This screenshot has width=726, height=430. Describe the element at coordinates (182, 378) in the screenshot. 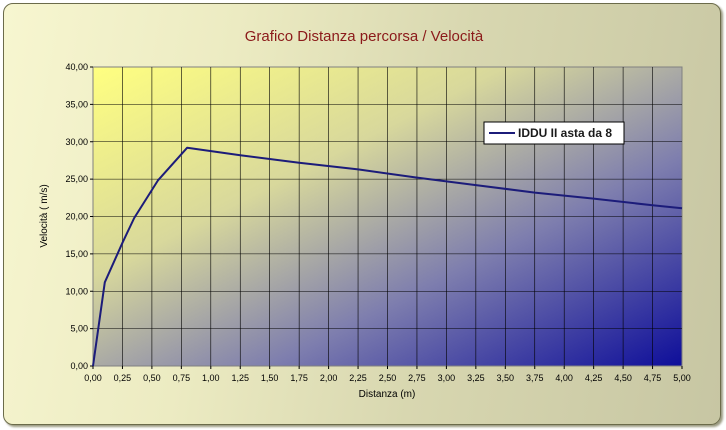

I see `x-tick-label: 0,75` at that location.